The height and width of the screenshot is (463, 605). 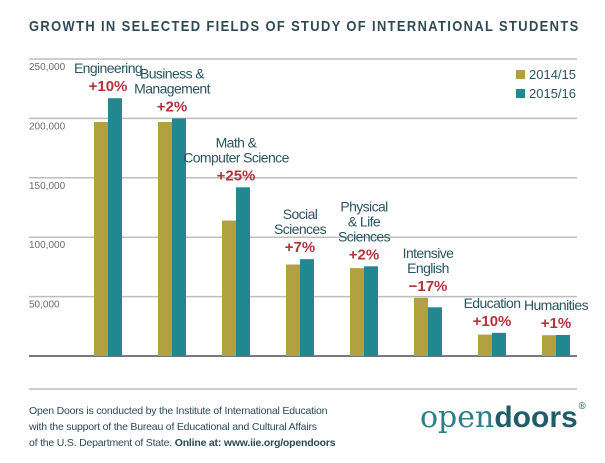 I want to click on category-label: Physical, so click(x=364, y=206).